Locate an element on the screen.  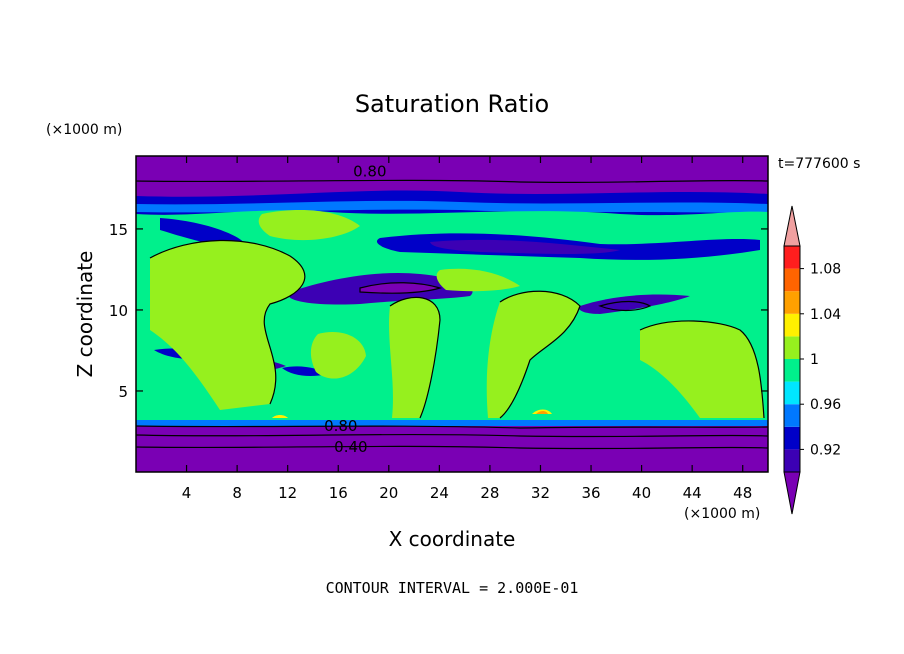
colorbar-min-arrow is located at coordinates (792, 493).